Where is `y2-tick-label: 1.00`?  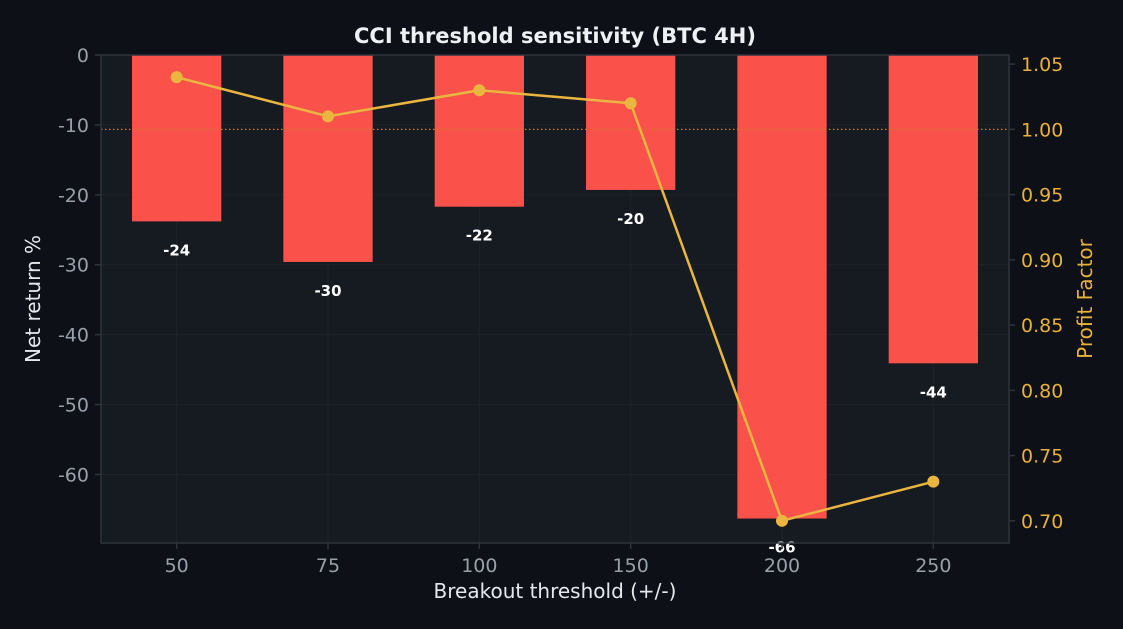 y2-tick-label: 1.00 is located at coordinates (1042, 130).